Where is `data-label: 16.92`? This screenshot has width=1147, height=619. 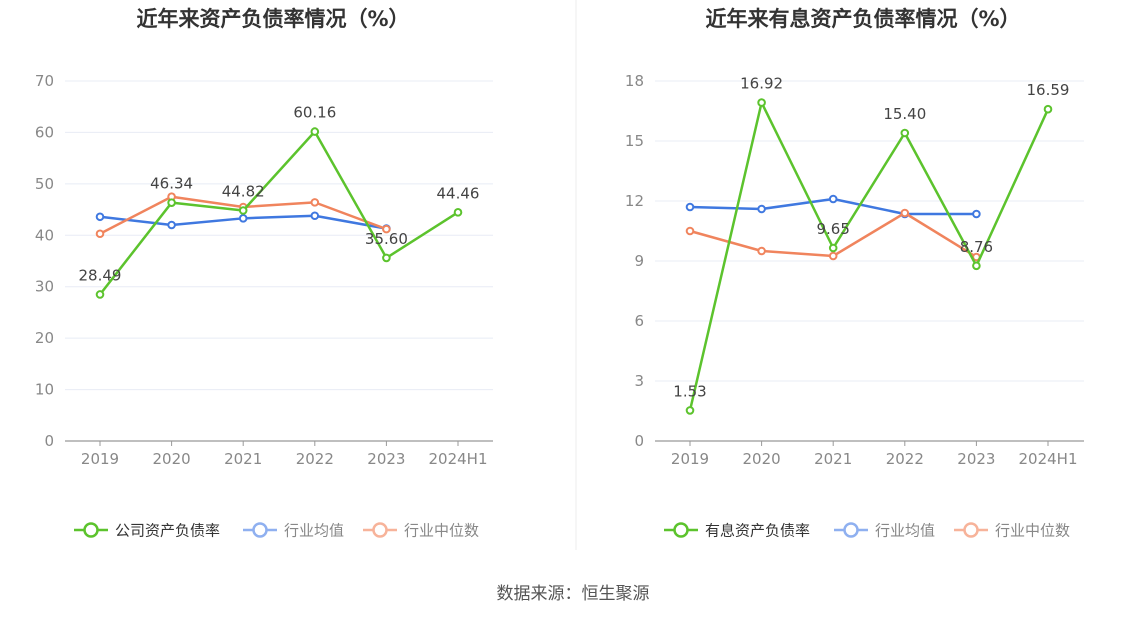 data-label: 16.92 is located at coordinates (761, 84).